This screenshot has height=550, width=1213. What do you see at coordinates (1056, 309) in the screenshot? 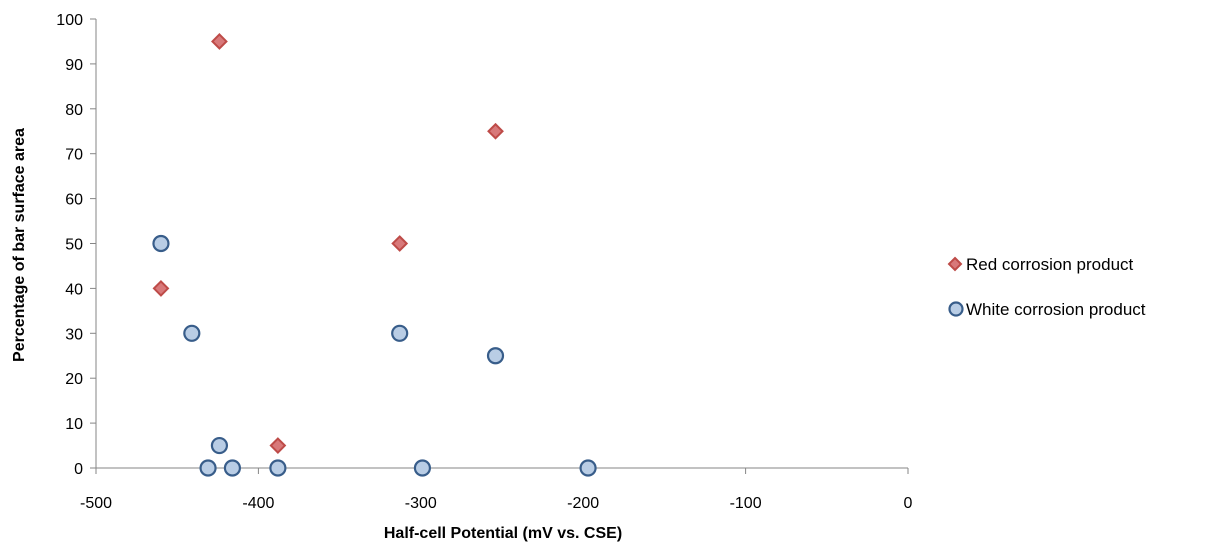
I see `legend-label: White corrosion product` at bounding box center [1056, 309].